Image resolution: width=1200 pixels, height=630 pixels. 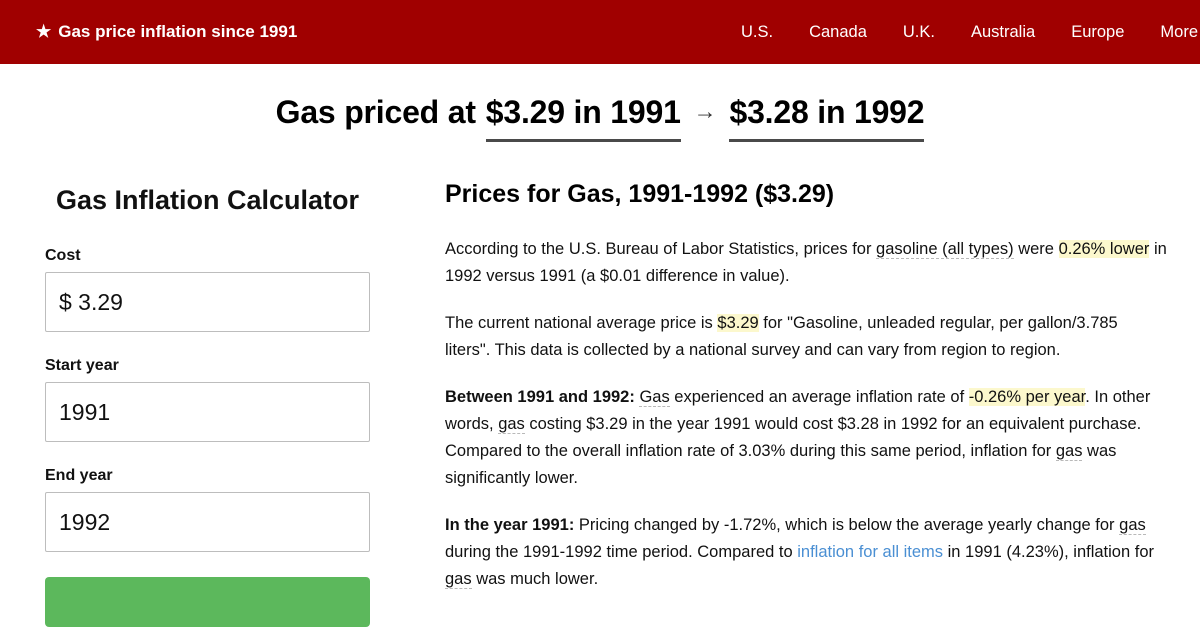 I want to click on nav-item-us: U.S., so click(x=757, y=31).